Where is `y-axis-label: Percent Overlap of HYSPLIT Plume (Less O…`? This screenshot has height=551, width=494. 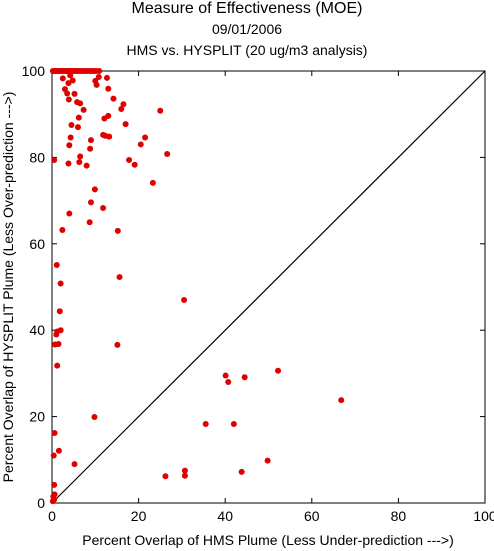 y-axis-label: Percent Overlap of HYSPLIT Plume (Less O… is located at coordinates (8, 287).